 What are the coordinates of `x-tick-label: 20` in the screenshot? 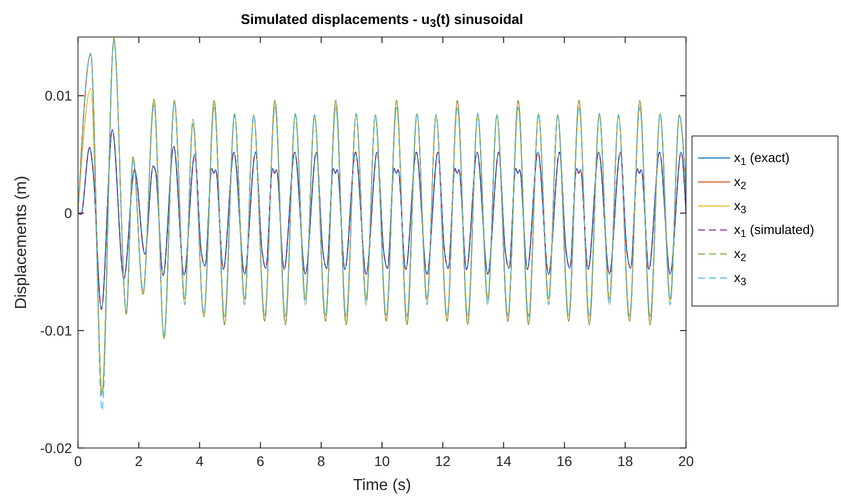 It's located at (686, 461).